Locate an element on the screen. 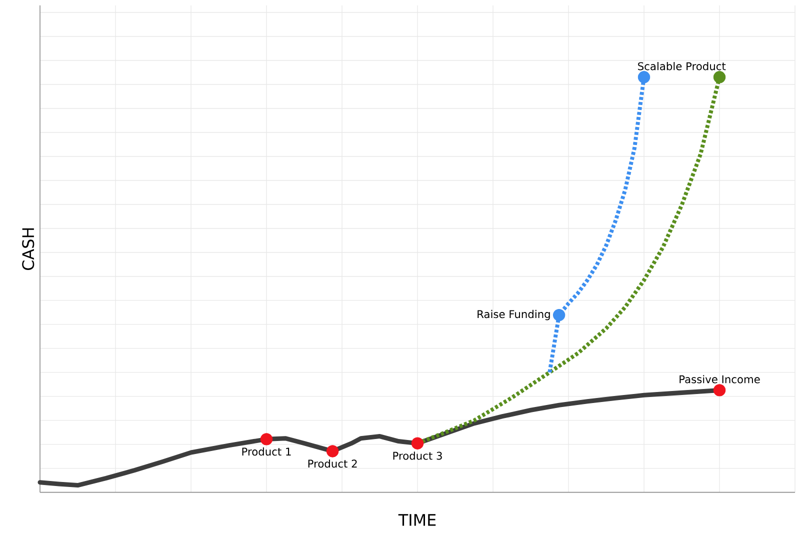  text: Scalable Product is located at coordinates (682, 66).